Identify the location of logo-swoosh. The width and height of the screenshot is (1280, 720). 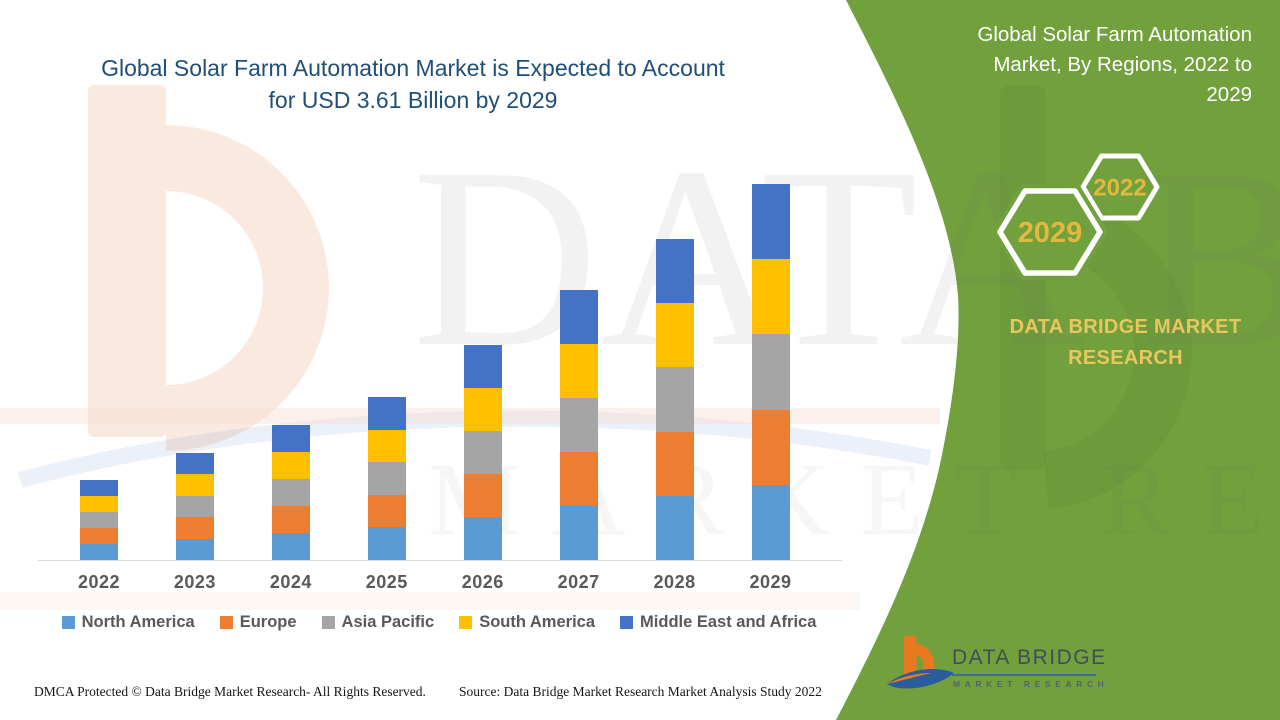
(920, 678).